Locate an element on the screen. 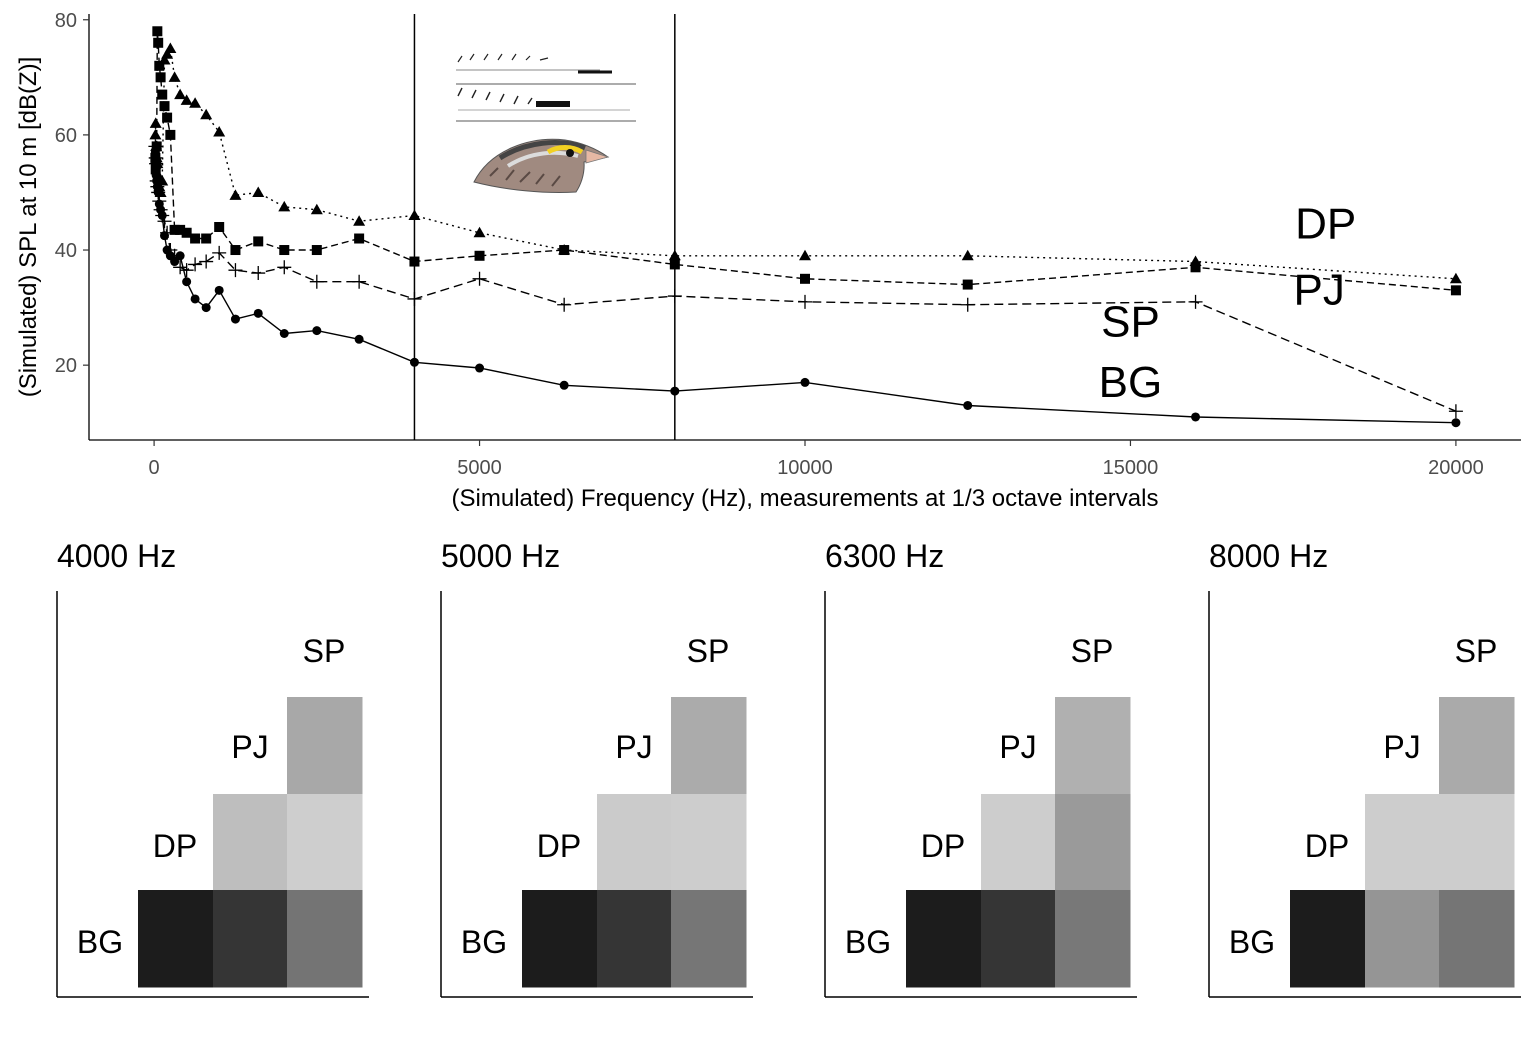 This screenshot has width=1536, height=1056. series-label-dp: DP is located at coordinates (1325, 224).